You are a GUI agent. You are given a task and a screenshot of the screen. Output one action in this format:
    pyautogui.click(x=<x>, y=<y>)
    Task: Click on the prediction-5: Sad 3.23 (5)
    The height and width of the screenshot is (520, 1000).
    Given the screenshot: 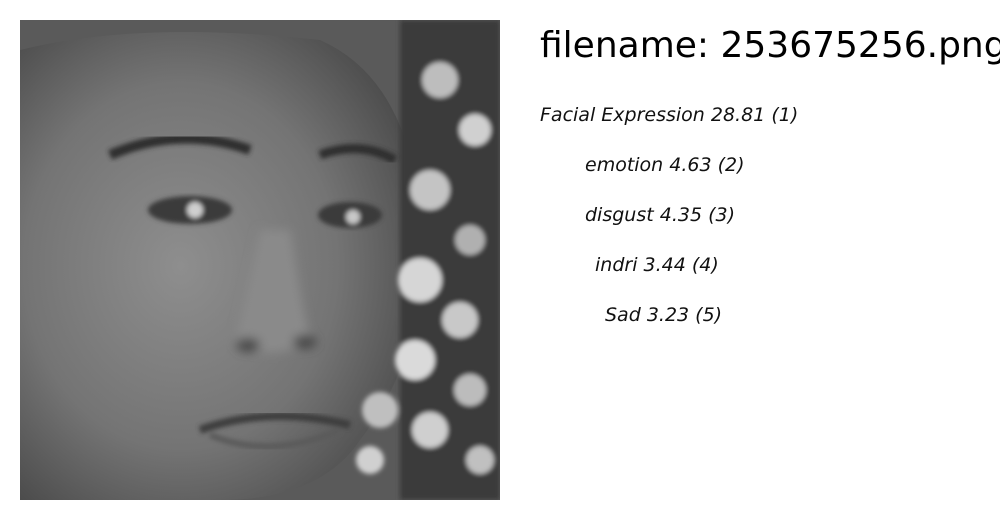 What is the action you would take?
    pyautogui.click(x=663, y=315)
    